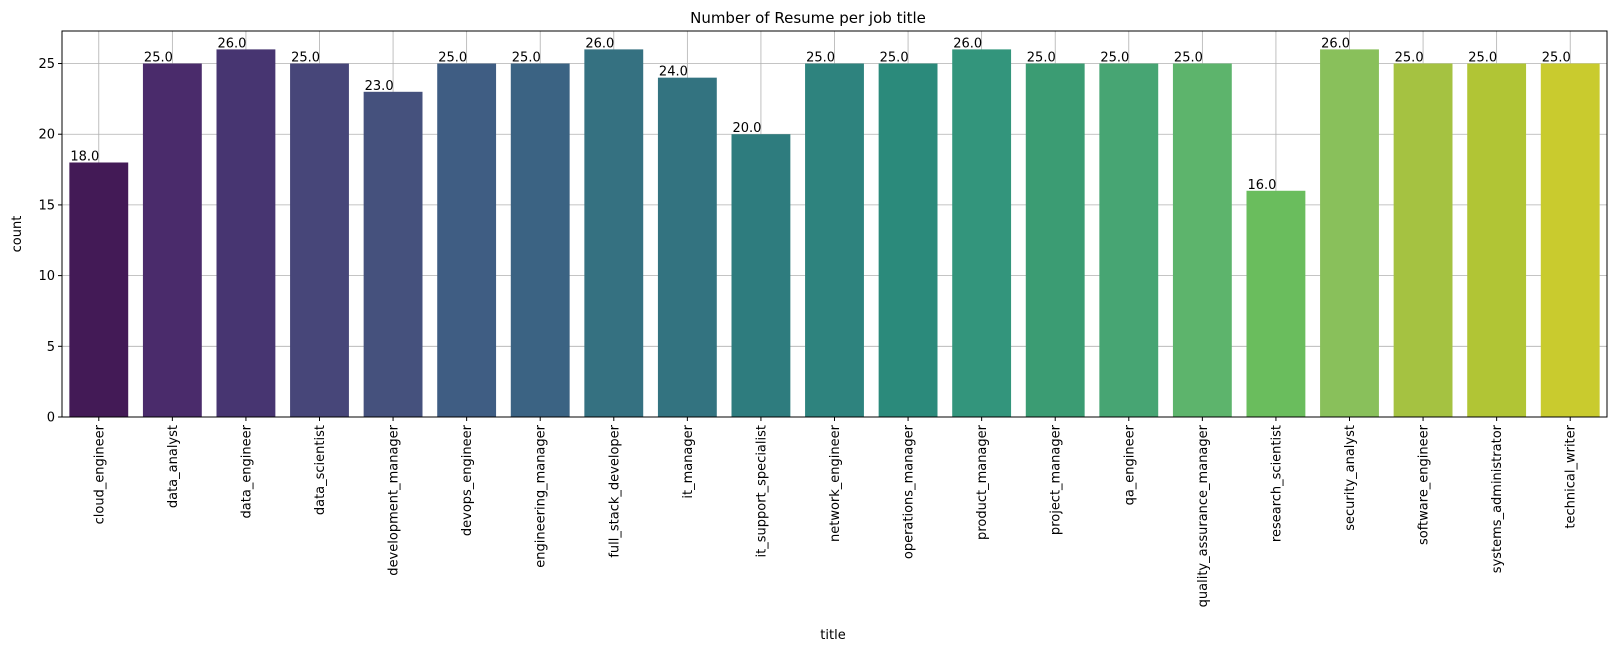  What do you see at coordinates (46, 205) in the screenshot?
I see `y-tick-label: 15` at bounding box center [46, 205].